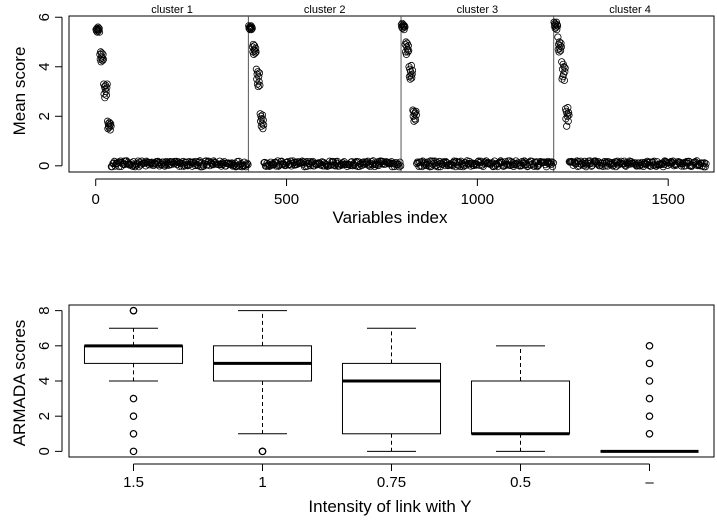 This screenshot has width=717, height=525. What do you see at coordinates (44, 17) in the screenshot?
I see `scatter-y-tick-label: 6` at bounding box center [44, 17].